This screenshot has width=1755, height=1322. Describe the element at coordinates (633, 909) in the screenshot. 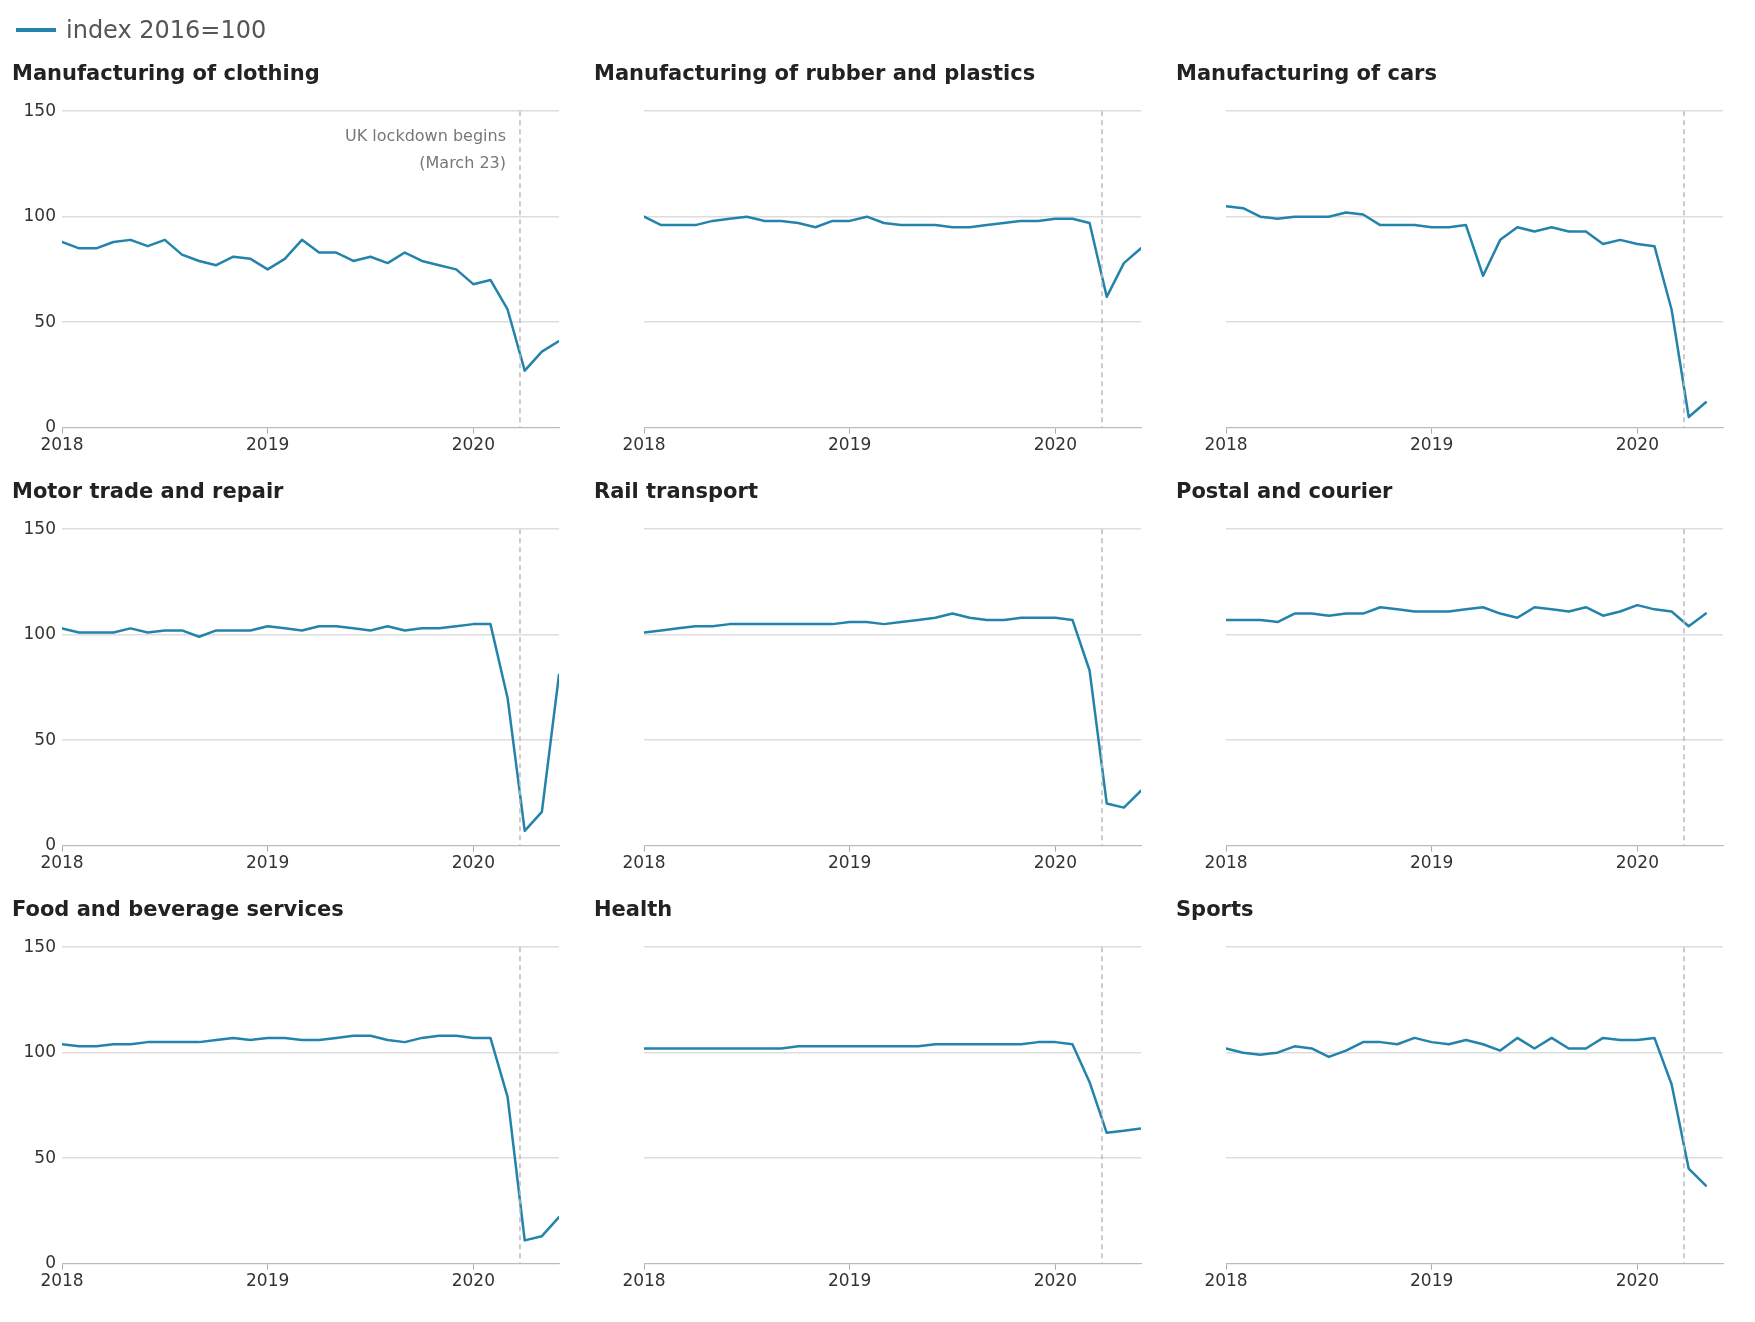

I see `chart-title: Health` at that location.